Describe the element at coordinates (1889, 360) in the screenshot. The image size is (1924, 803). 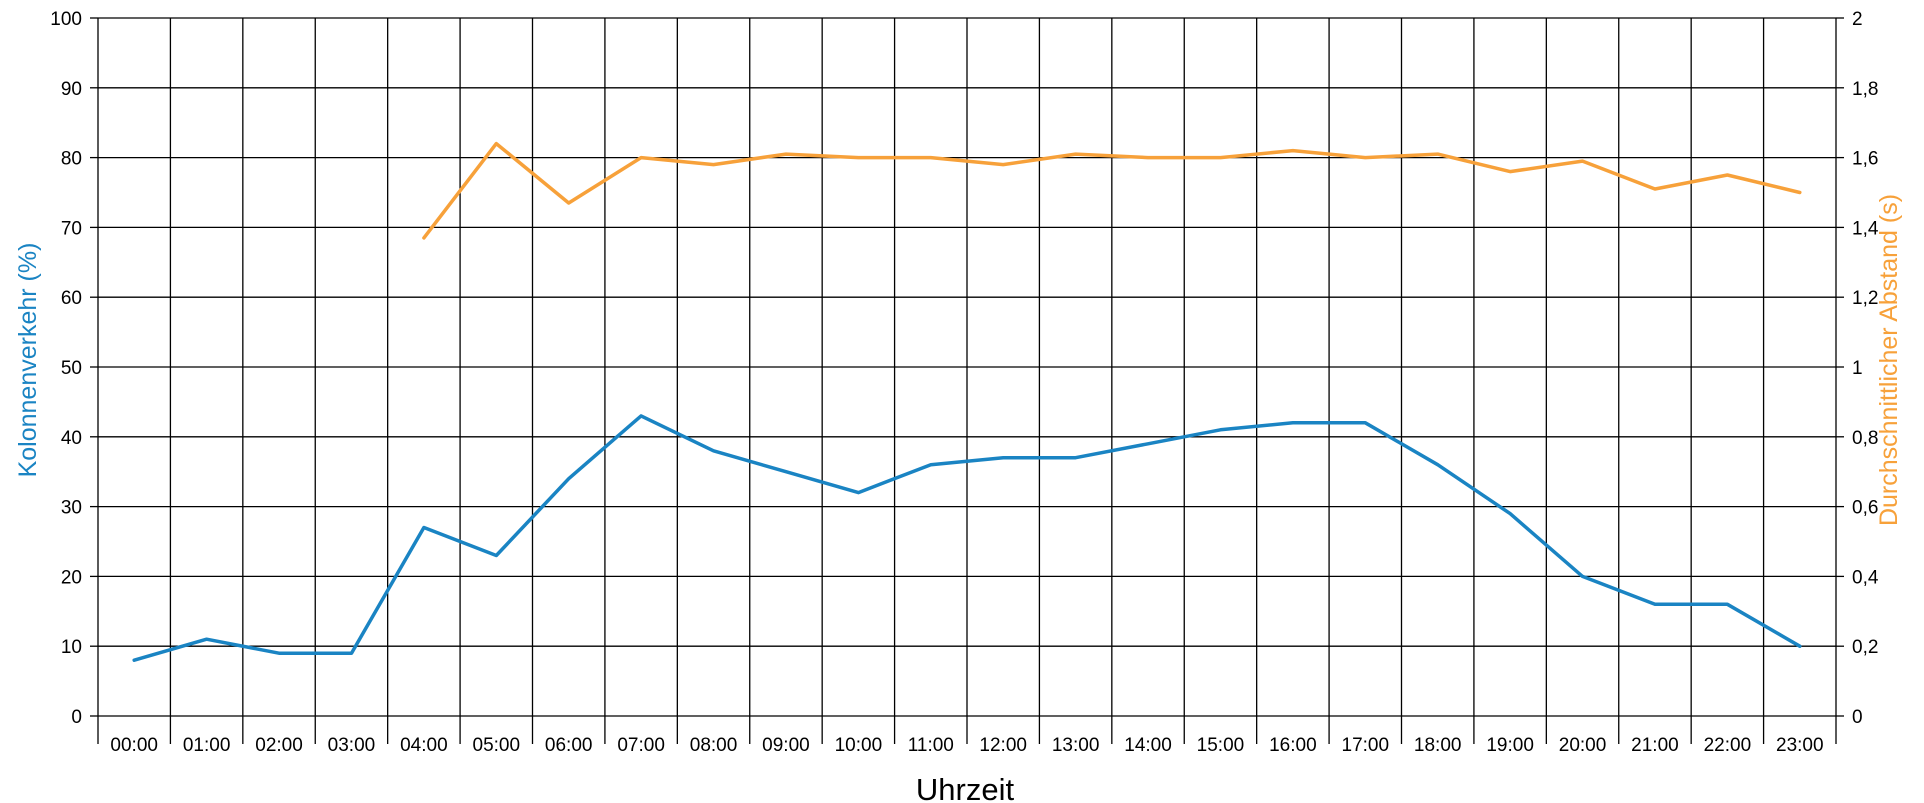
I see `right-axis-title: Durchschnittlicher Abstand (s)` at that location.